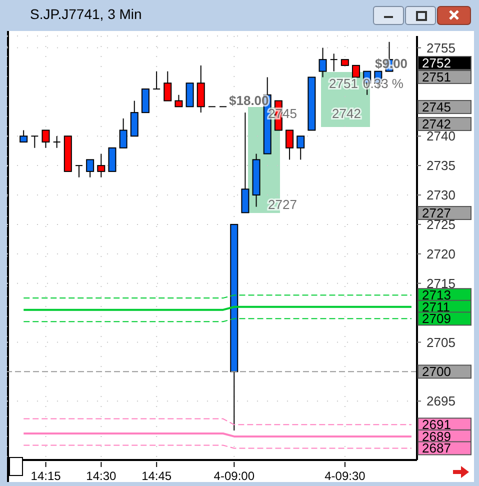 Image resolution: width=479 pixels, height=486 pixels. I want to click on annotation: 2745, so click(282, 113).